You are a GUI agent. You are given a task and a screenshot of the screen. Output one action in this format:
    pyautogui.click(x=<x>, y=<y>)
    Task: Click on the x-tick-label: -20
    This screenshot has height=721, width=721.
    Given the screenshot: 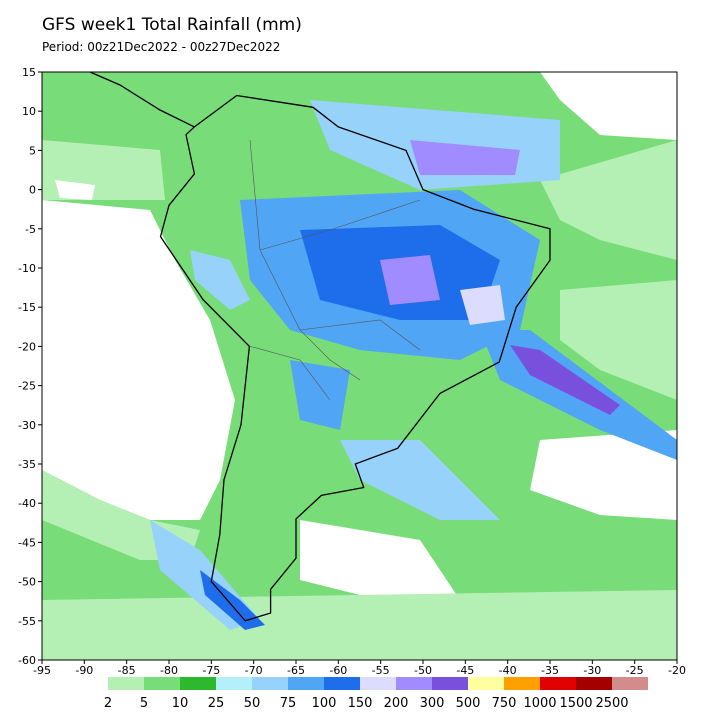 What is the action you would take?
    pyautogui.click(x=677, y=670)
    